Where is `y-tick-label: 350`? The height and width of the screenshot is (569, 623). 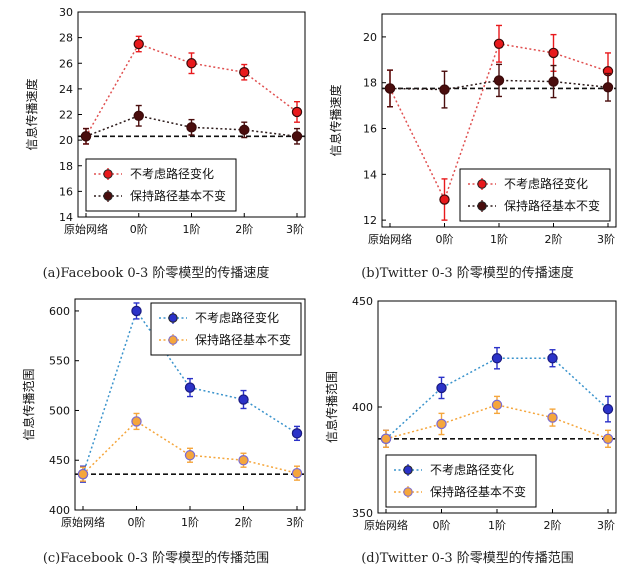 y-tick-label: 350 is located at coordinates (362, 513).